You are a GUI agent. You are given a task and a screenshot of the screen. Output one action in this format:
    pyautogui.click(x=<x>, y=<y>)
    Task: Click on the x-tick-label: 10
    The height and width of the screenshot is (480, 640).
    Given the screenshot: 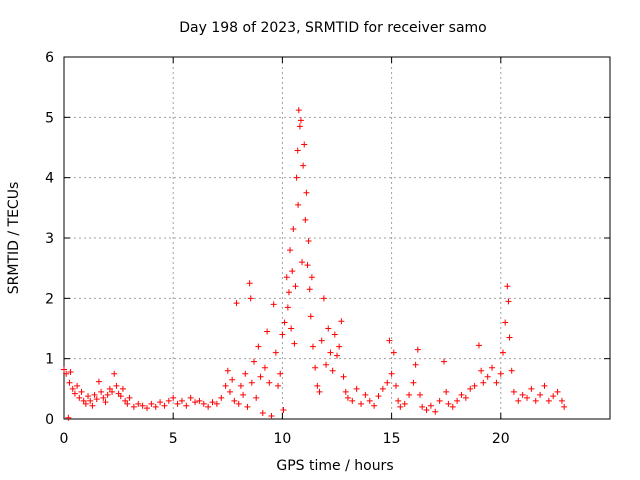 What is the action you would take?
    pyautogui.click(x=282, y=439)
    